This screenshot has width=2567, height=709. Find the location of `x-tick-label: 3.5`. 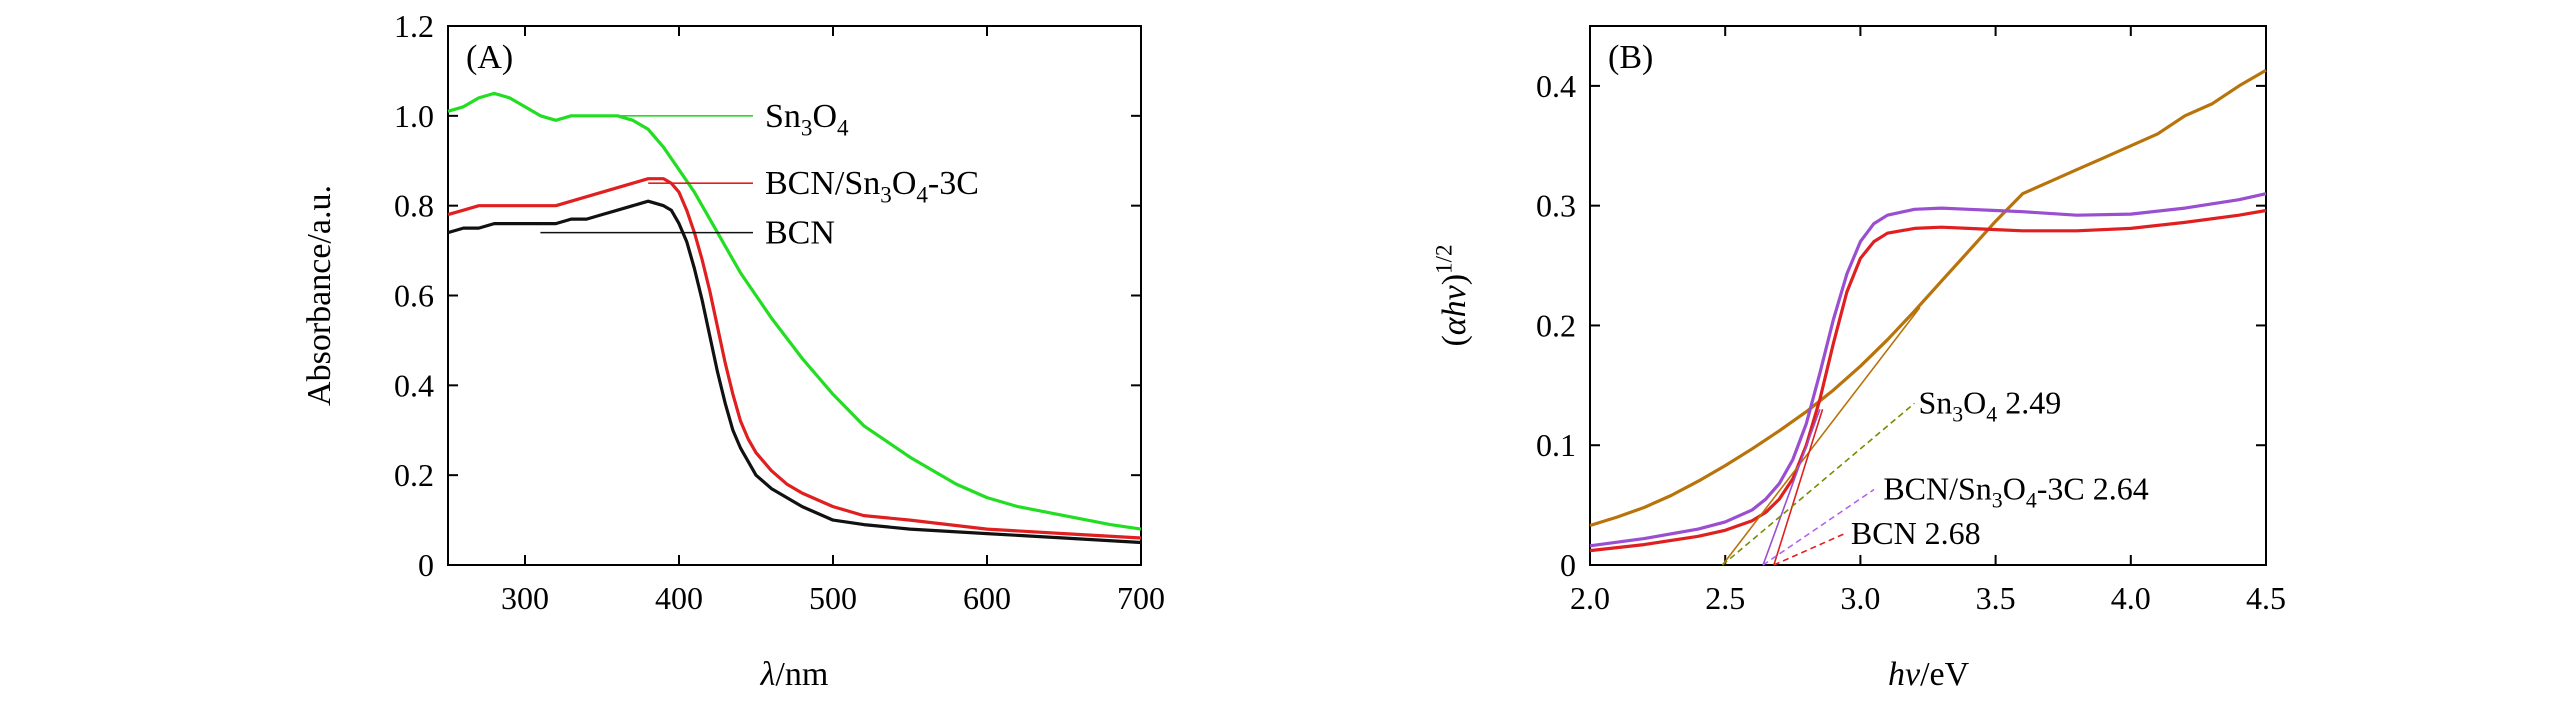

x-tick-label: 3.5 is located at coordinates (1996, 598).